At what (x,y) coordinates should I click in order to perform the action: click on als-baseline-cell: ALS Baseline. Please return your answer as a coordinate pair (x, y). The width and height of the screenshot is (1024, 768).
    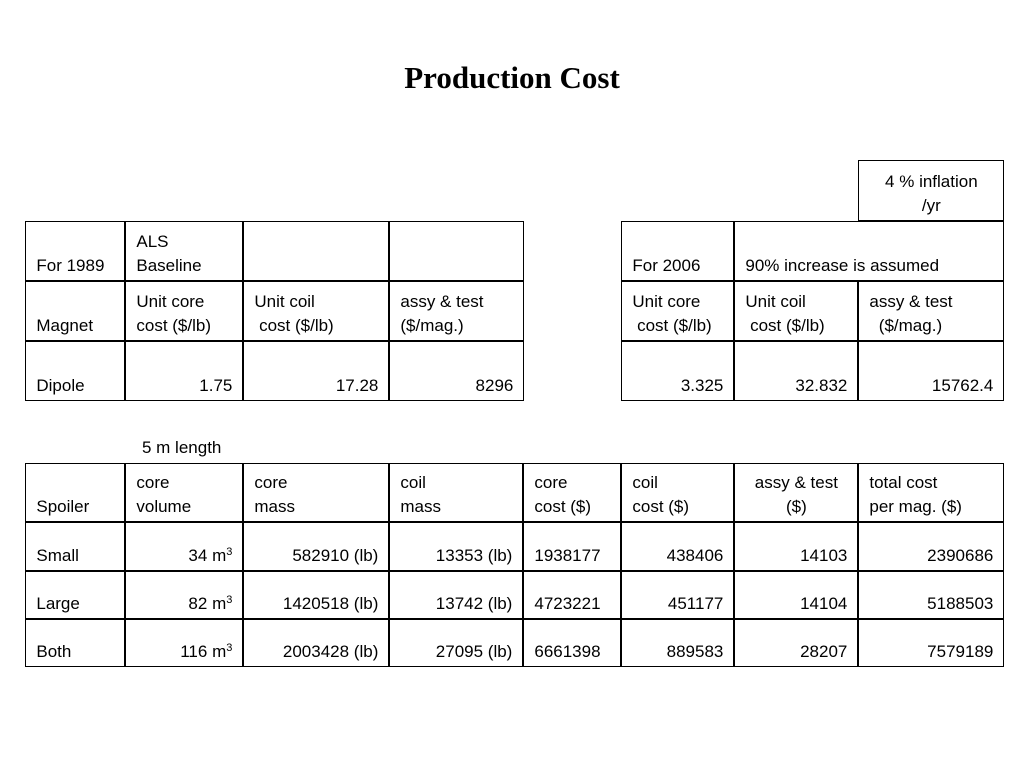
    Looking at the image, I should click on (184, 251).